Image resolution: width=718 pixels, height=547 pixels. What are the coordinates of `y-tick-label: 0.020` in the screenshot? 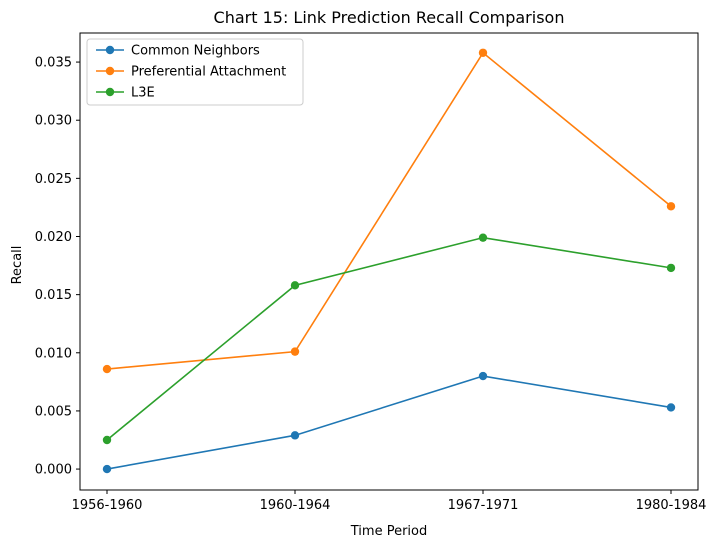 It's located at (53, 237).